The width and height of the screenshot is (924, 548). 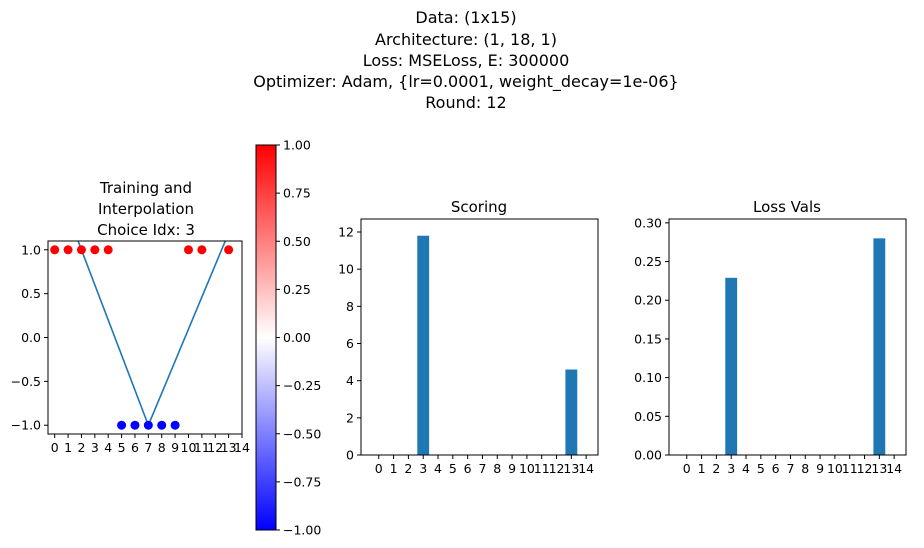 I want to click on y-tick-label: 0.10, so click(x=648, y=377).